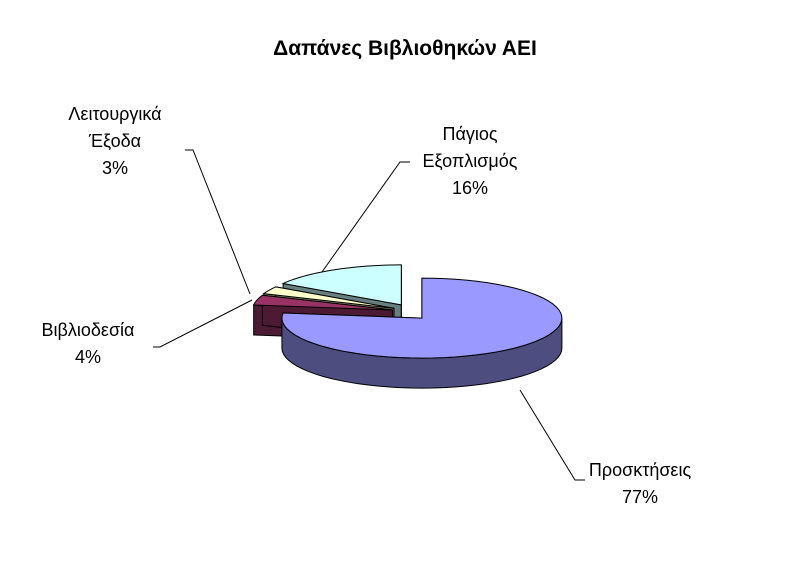 Image resolution: width=790 pixels, height=587 pixels. I want to click on slice-label: Βιβλιοδεσία, so click(88, 330).